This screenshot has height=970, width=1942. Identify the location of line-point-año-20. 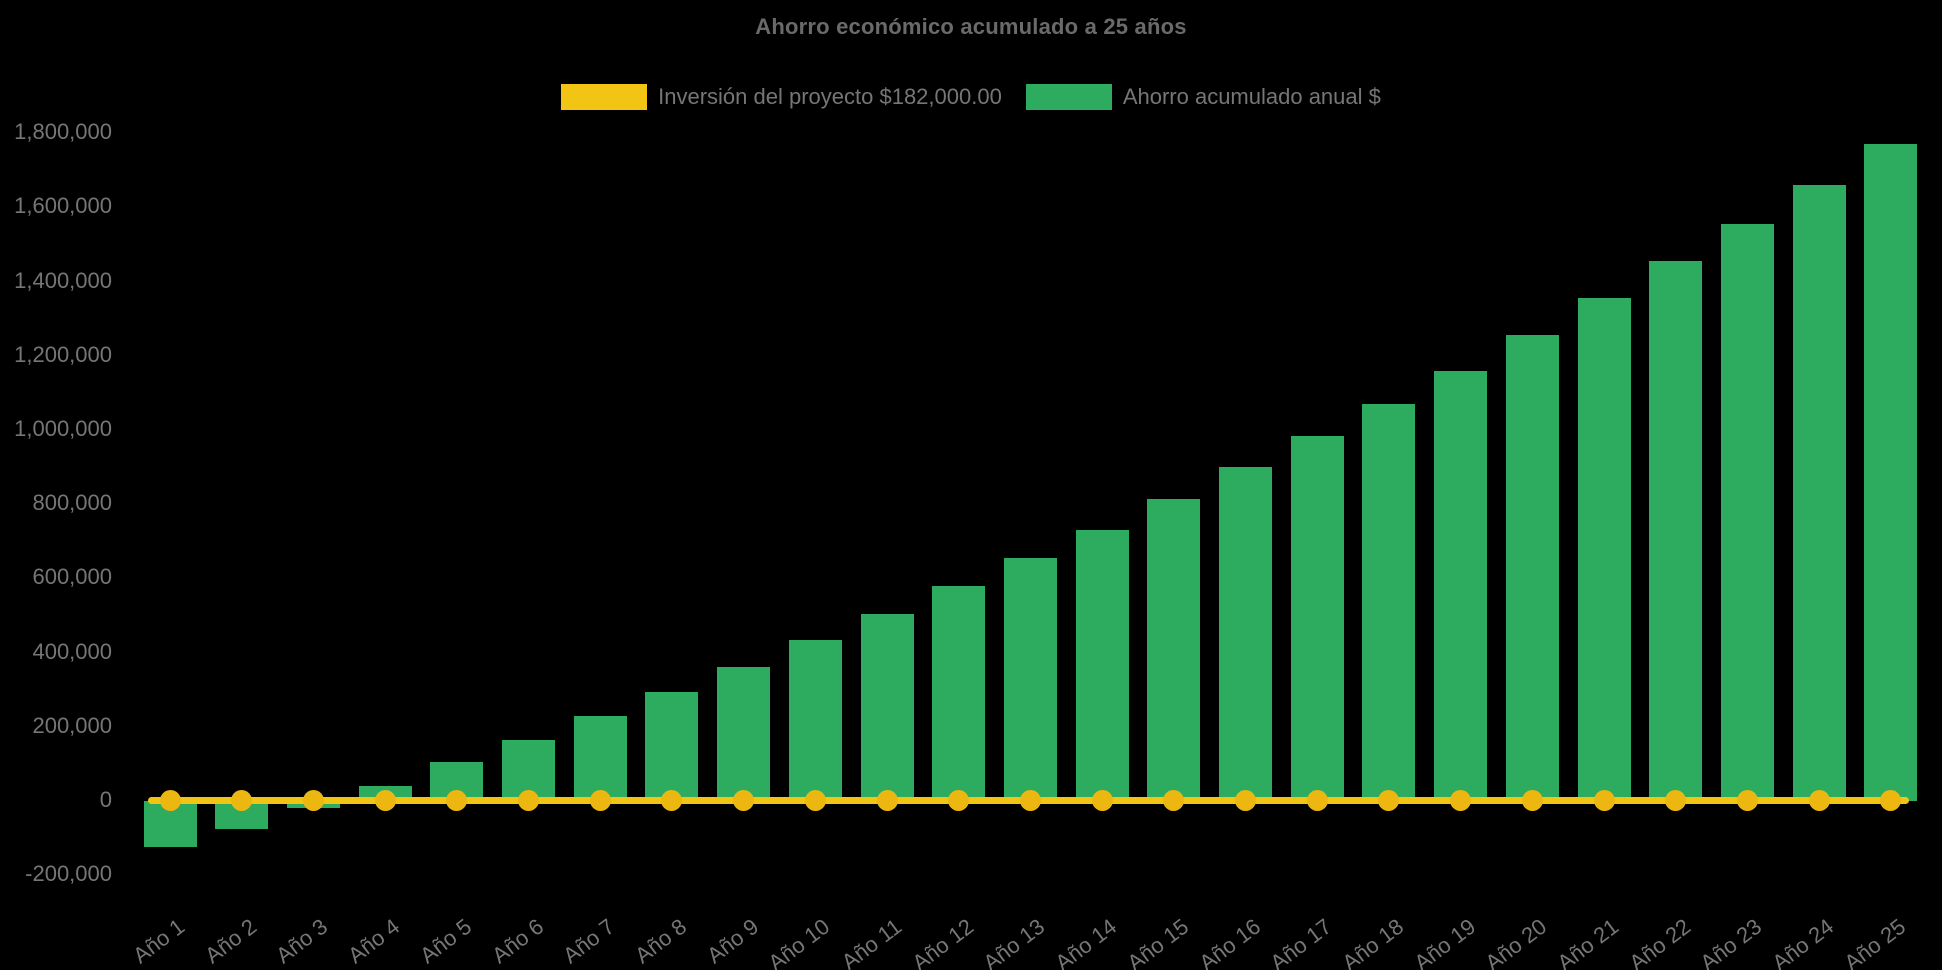
(1532, 800).